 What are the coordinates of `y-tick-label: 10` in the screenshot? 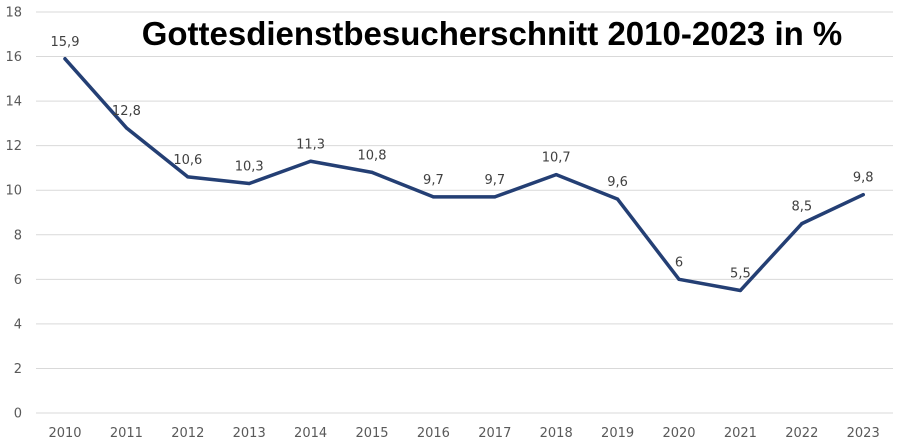 It's located at (13, 191).